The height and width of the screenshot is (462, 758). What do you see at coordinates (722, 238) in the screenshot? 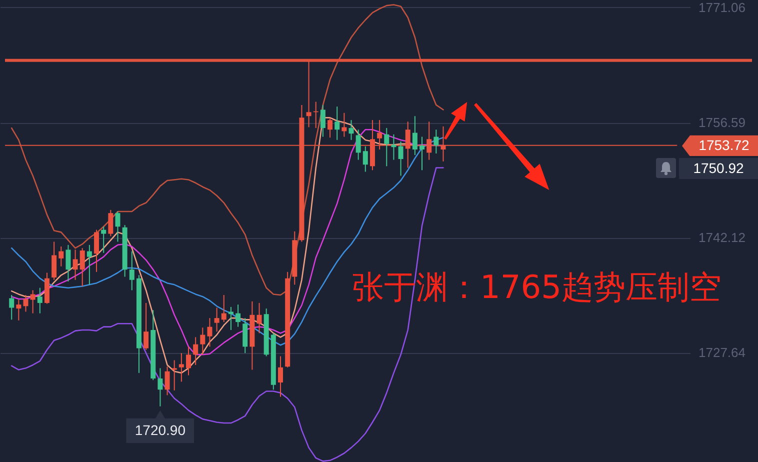
I see `y-tick-label: 1742.12` at bounding box center [722, 238].